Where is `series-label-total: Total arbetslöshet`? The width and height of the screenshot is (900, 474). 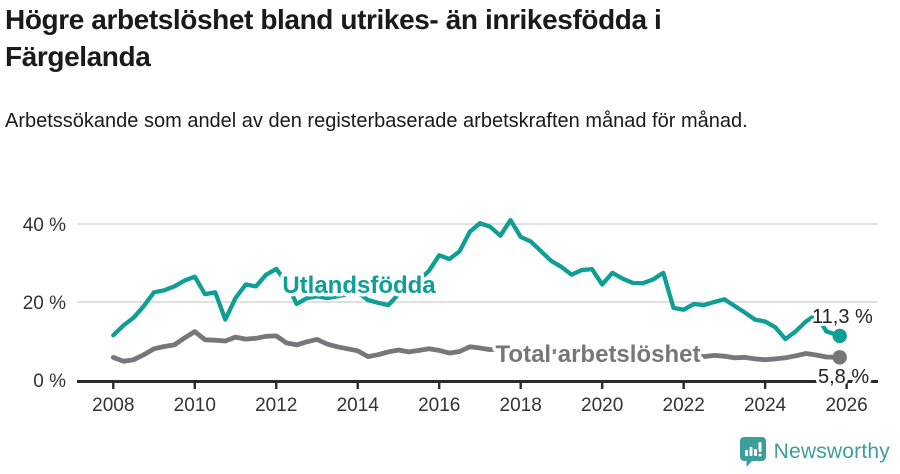
series-label-total: Total arbetslöshet is located at coordinates (598, 354).